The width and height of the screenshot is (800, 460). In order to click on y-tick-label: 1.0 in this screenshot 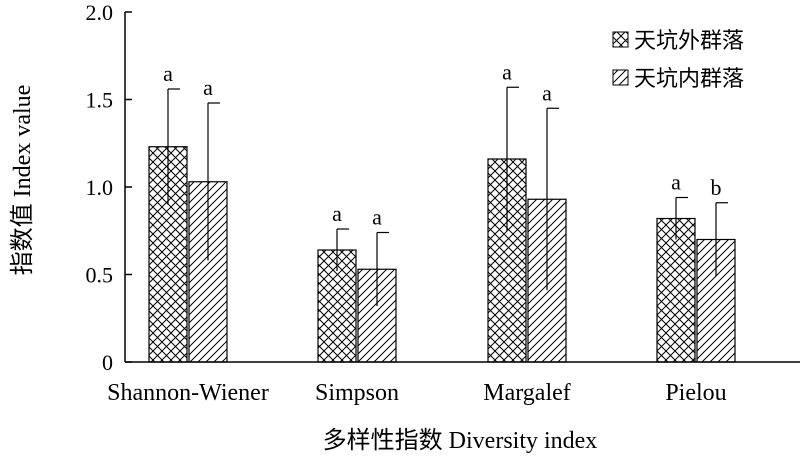, I will do `click(100, 187)`.